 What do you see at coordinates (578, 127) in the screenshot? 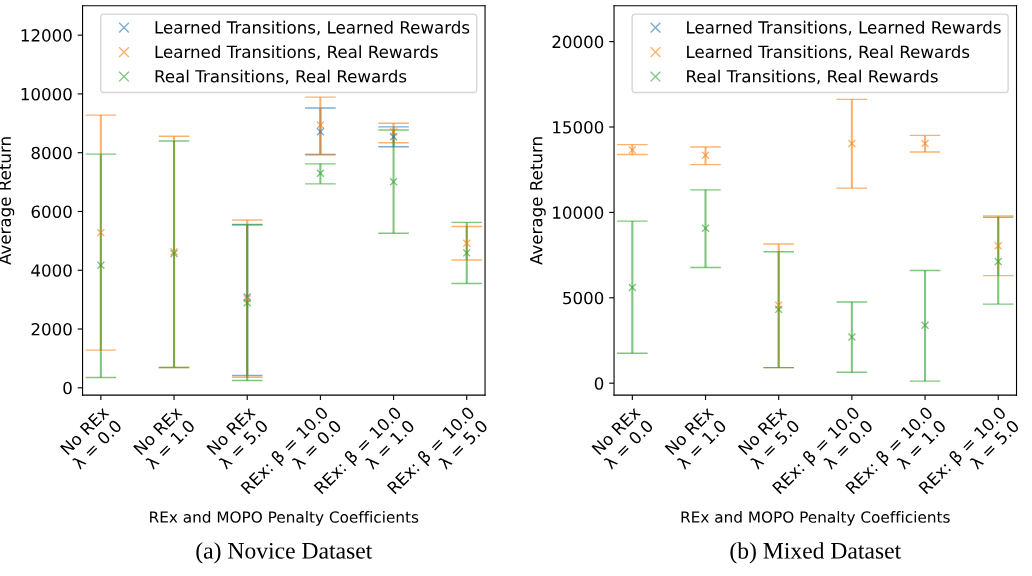
I see `y-tick-label: 15000` at bounding box center [578, 127].